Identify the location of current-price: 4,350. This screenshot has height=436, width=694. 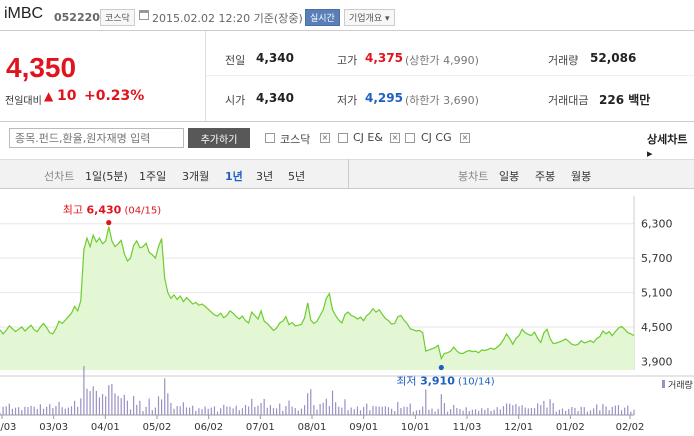
(41, 67).